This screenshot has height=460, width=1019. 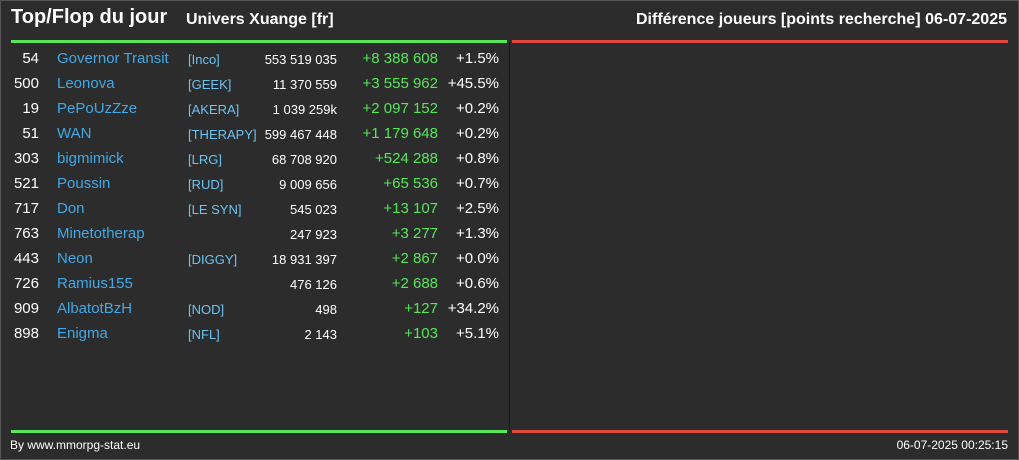 What do you see at coordinates (215, 209) in the screenshot?
I see `player-alliance: [LE SYN]` at bounding box center [215, 209].